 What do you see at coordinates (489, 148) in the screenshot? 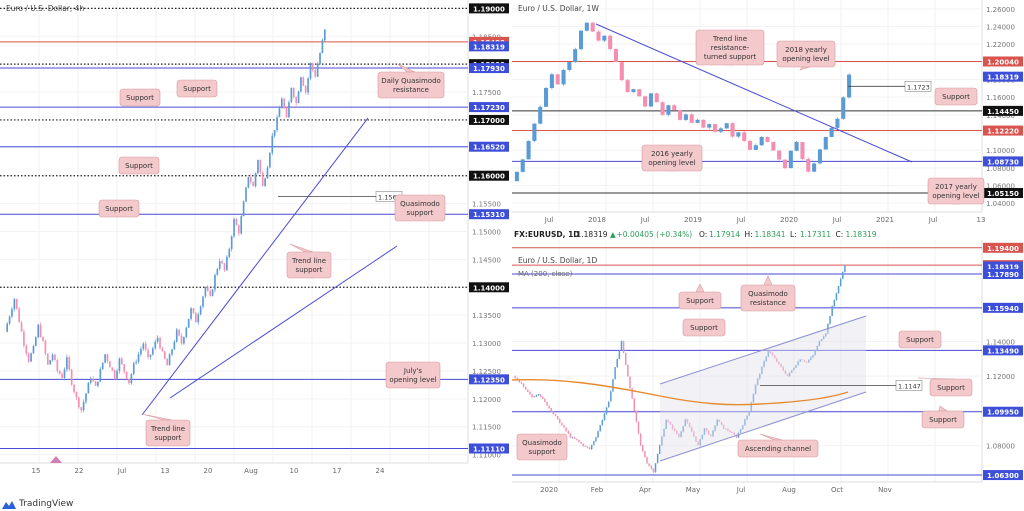
I see `price-tag-label: 1.16520` at bounding box center [489, 148].